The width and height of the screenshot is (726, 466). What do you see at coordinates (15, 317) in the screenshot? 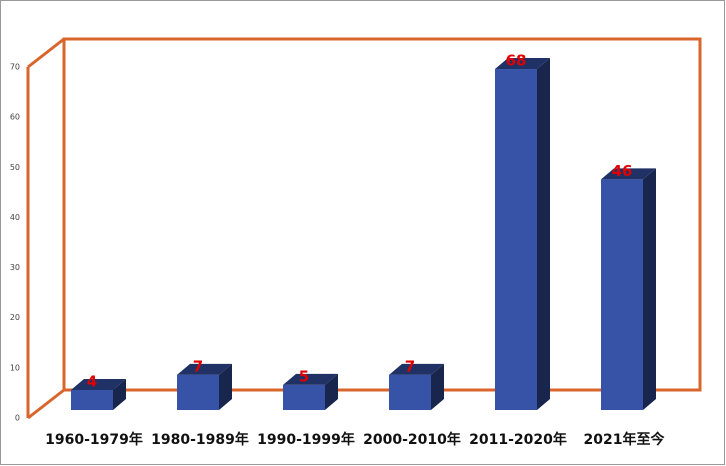
I see `y-tick-label: 20` at bounding box center [15, 317].